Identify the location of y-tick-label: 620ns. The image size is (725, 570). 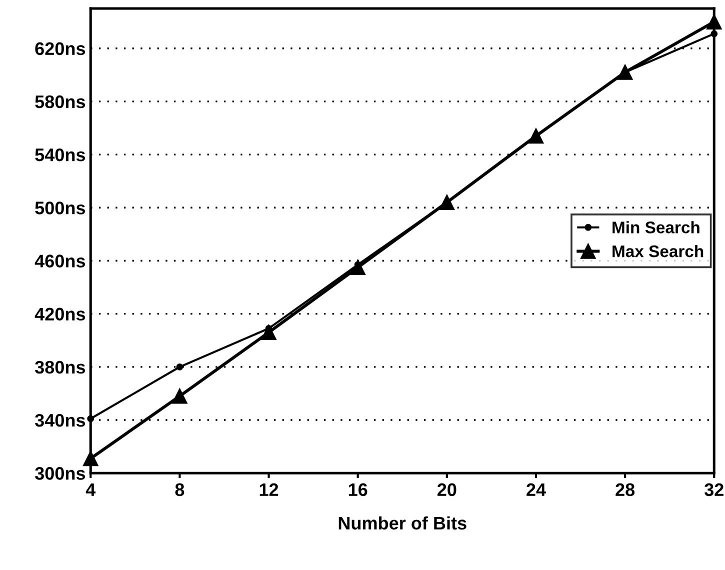
(60, 49).